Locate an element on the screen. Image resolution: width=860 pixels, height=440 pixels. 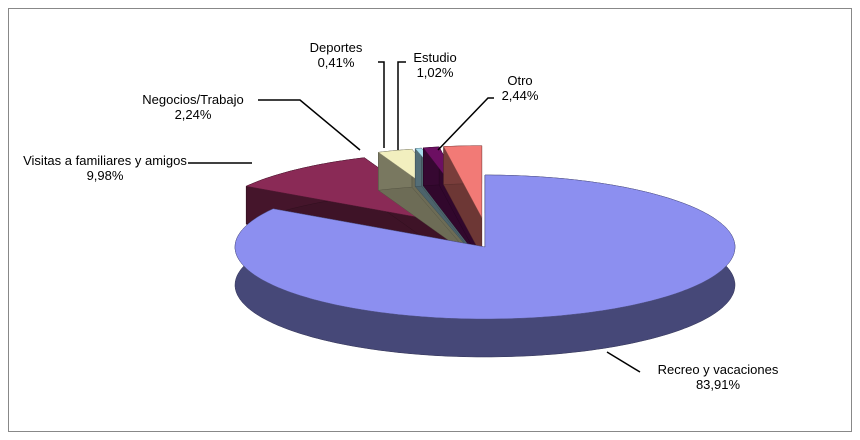
pie-slice is located at coordinates (463, 200).